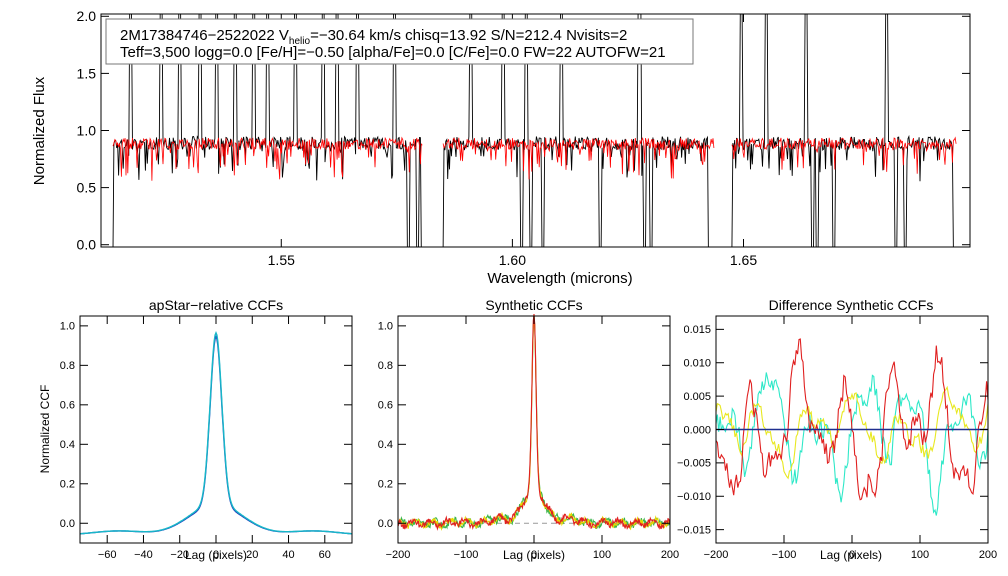 The height and width of the screenshot is (576, 1008). Describe the element at coordinates (179, 555) in the screenshot. I see `x-tick-label: −20` at that location.